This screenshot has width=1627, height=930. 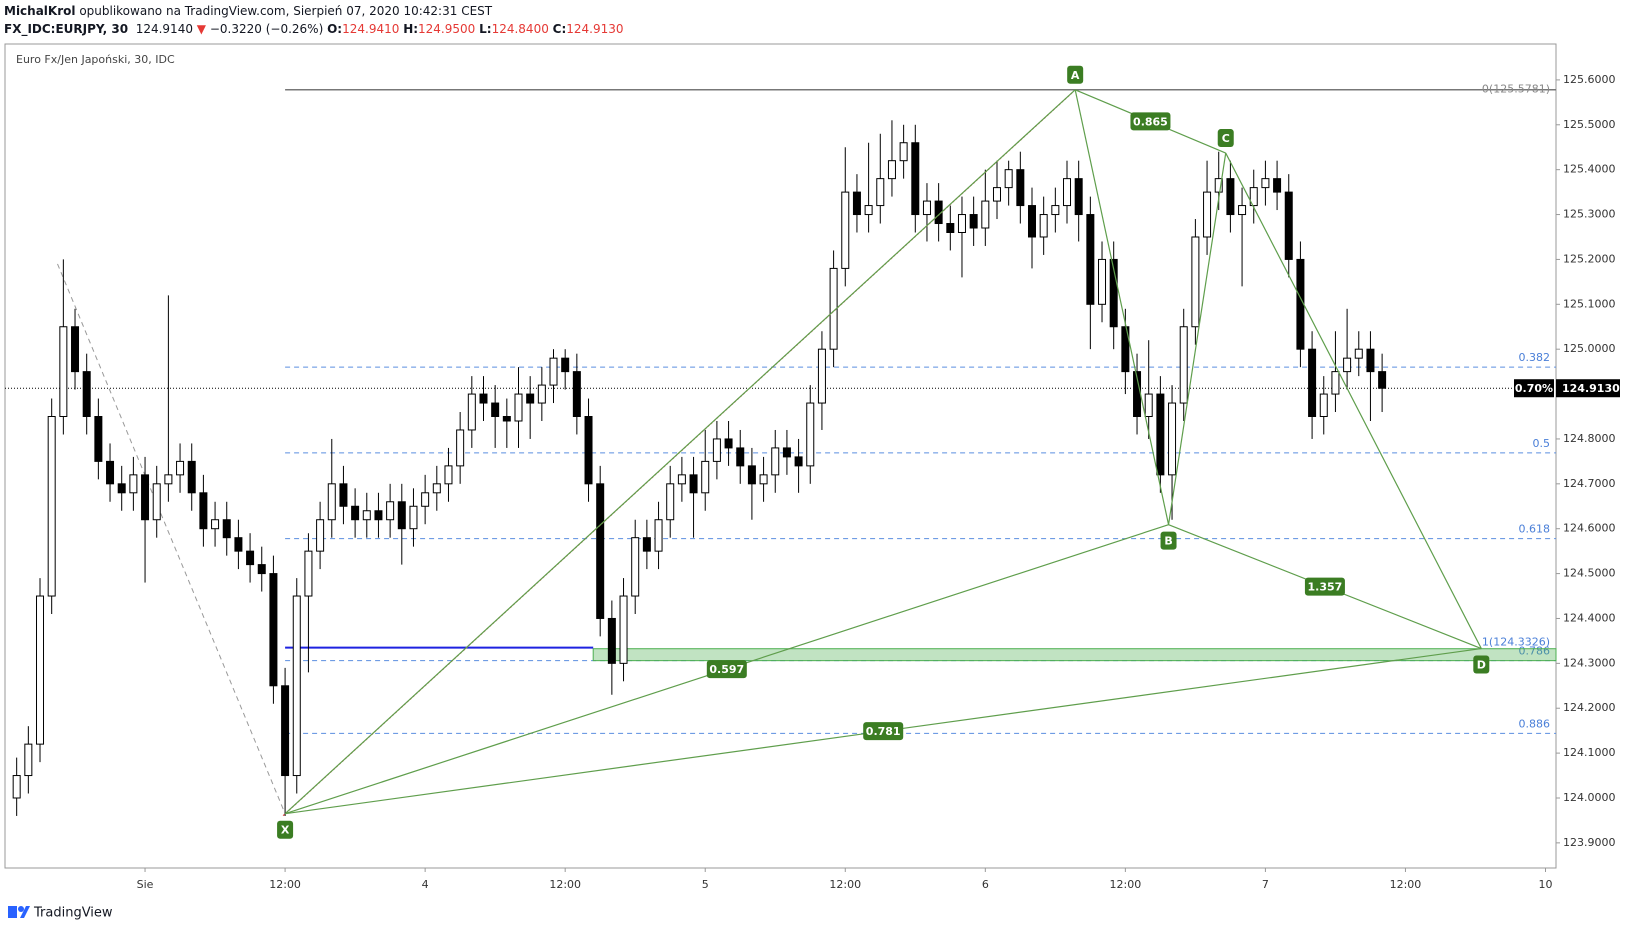 What do you see at coordinates (335, 29) in the screenshot?
I see `ohlc-label: O:` at bounding box center [335, 29].